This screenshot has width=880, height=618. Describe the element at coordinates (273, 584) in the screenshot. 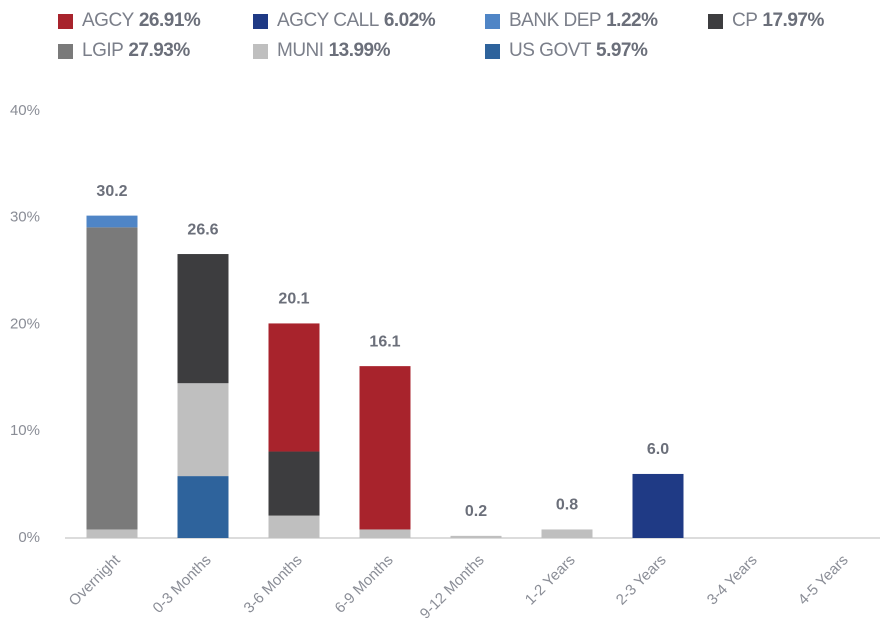

I see `x-tick-label: 3-6 Months` at that location.